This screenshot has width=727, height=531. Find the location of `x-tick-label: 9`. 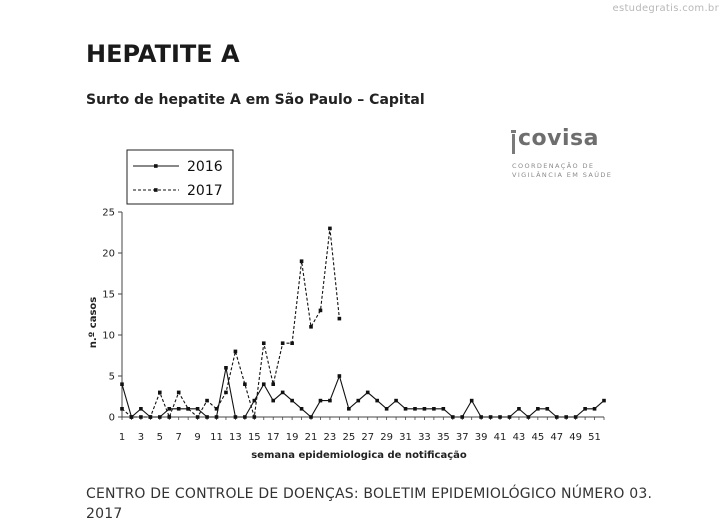

x-tick-label: 9 is located at coordinates (197, 437).